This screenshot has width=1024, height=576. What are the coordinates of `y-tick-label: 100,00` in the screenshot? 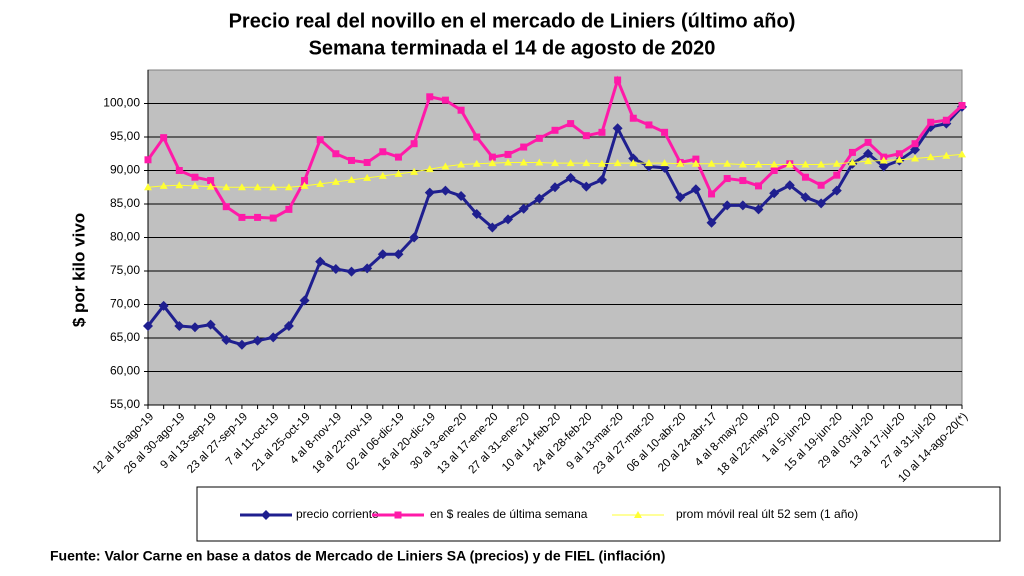 It's located at (121, 103).